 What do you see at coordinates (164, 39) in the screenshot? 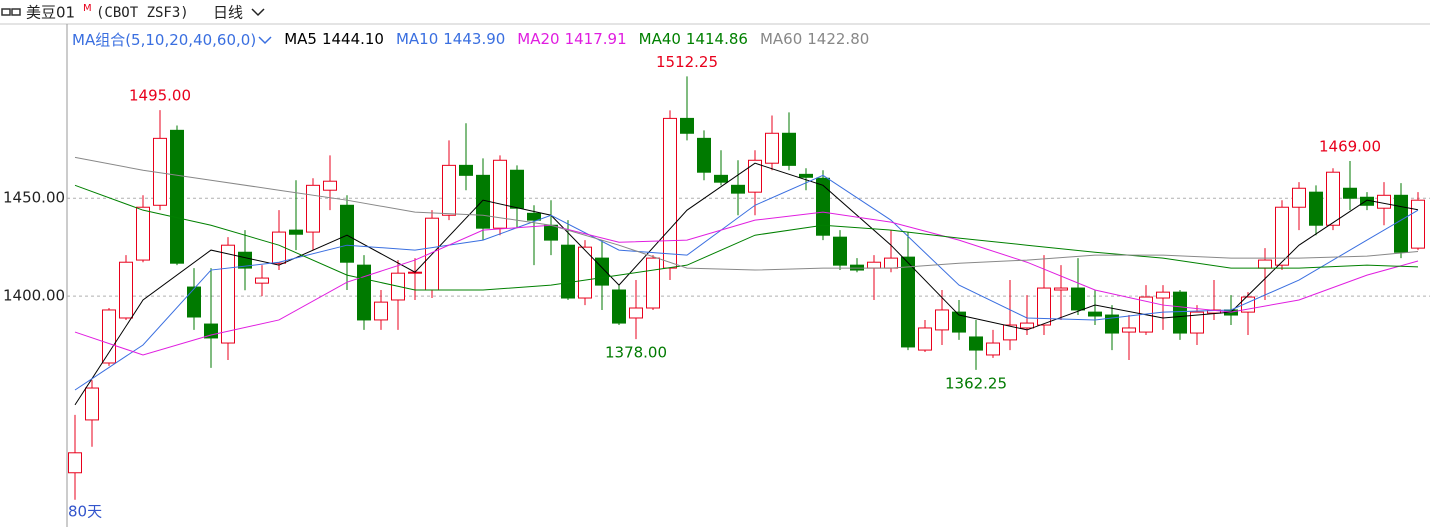
I see `ma-group-label: MA组合(5,10,20,40,60,0)` at bounding box center [164, 39].